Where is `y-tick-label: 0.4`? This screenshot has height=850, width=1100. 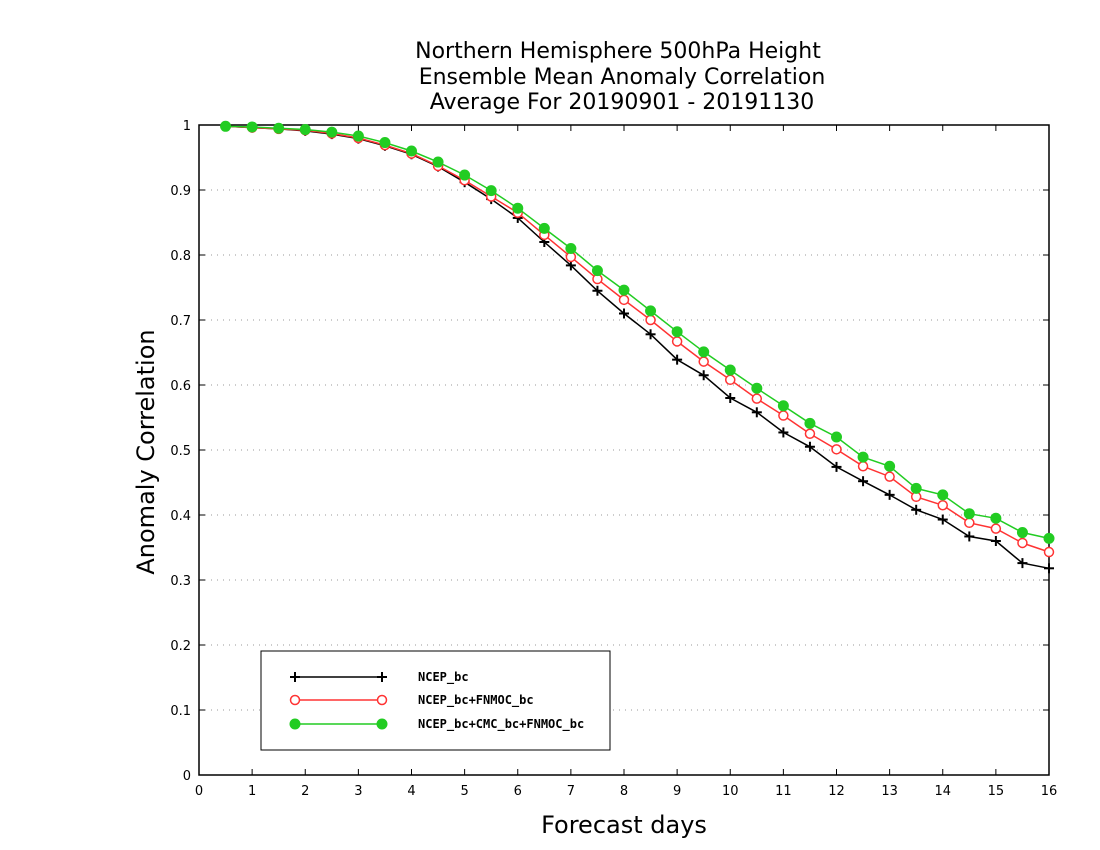 y-tick-label: 0.4 is located at coordinates (180, 516).